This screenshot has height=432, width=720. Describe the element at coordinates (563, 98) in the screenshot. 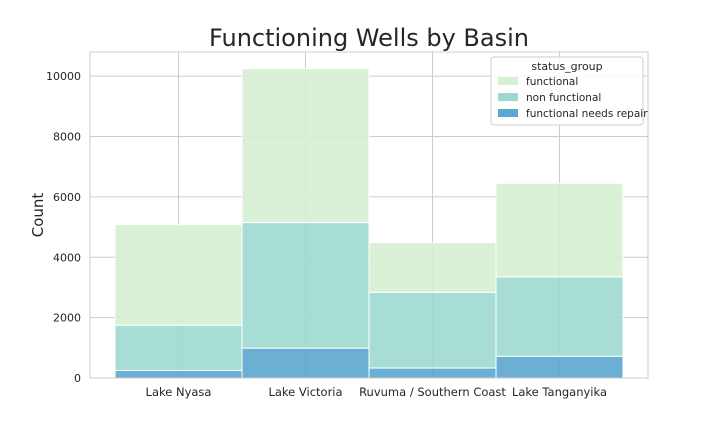

I see `legend-label: non functional` at that location.